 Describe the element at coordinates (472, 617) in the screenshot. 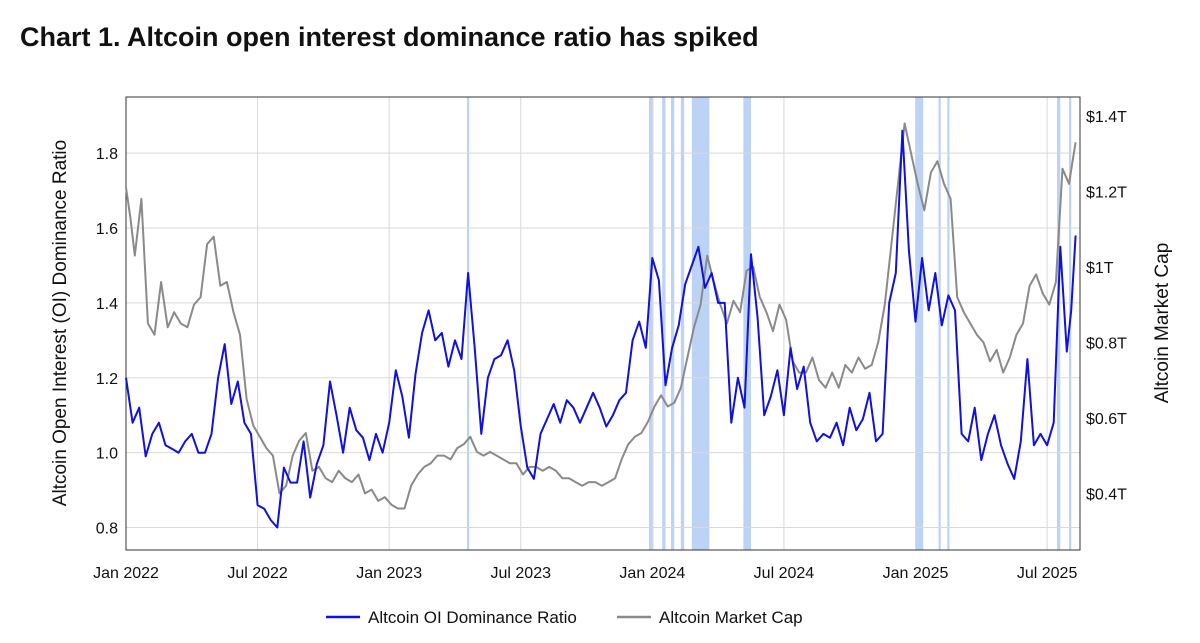

I see `legend-label-oi: Altcoin OI Dominance Ratio` at that location.